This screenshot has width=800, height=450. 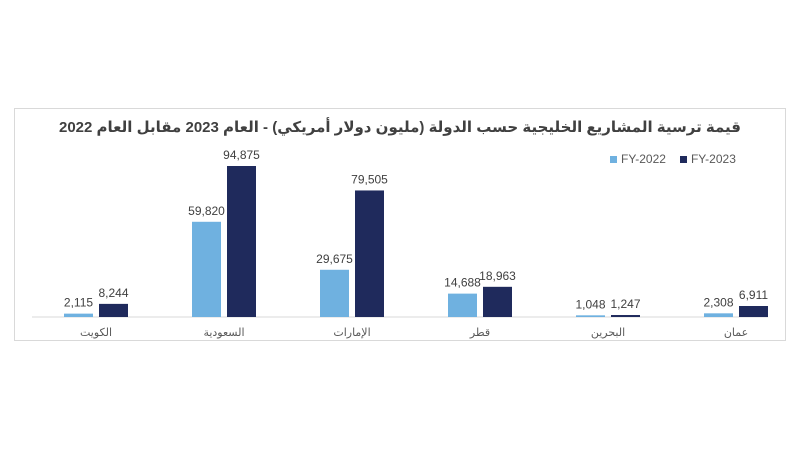 I want to click on legend-label-fy2023: FY-2023, so click(x=713, y=159).